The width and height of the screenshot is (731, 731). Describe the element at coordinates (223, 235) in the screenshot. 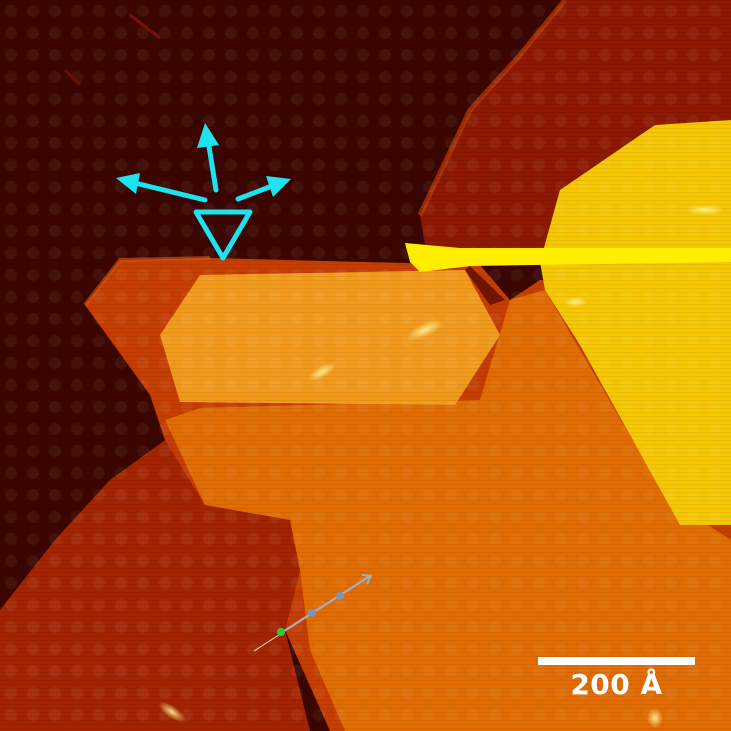

I see `triangle-marker` at that location.